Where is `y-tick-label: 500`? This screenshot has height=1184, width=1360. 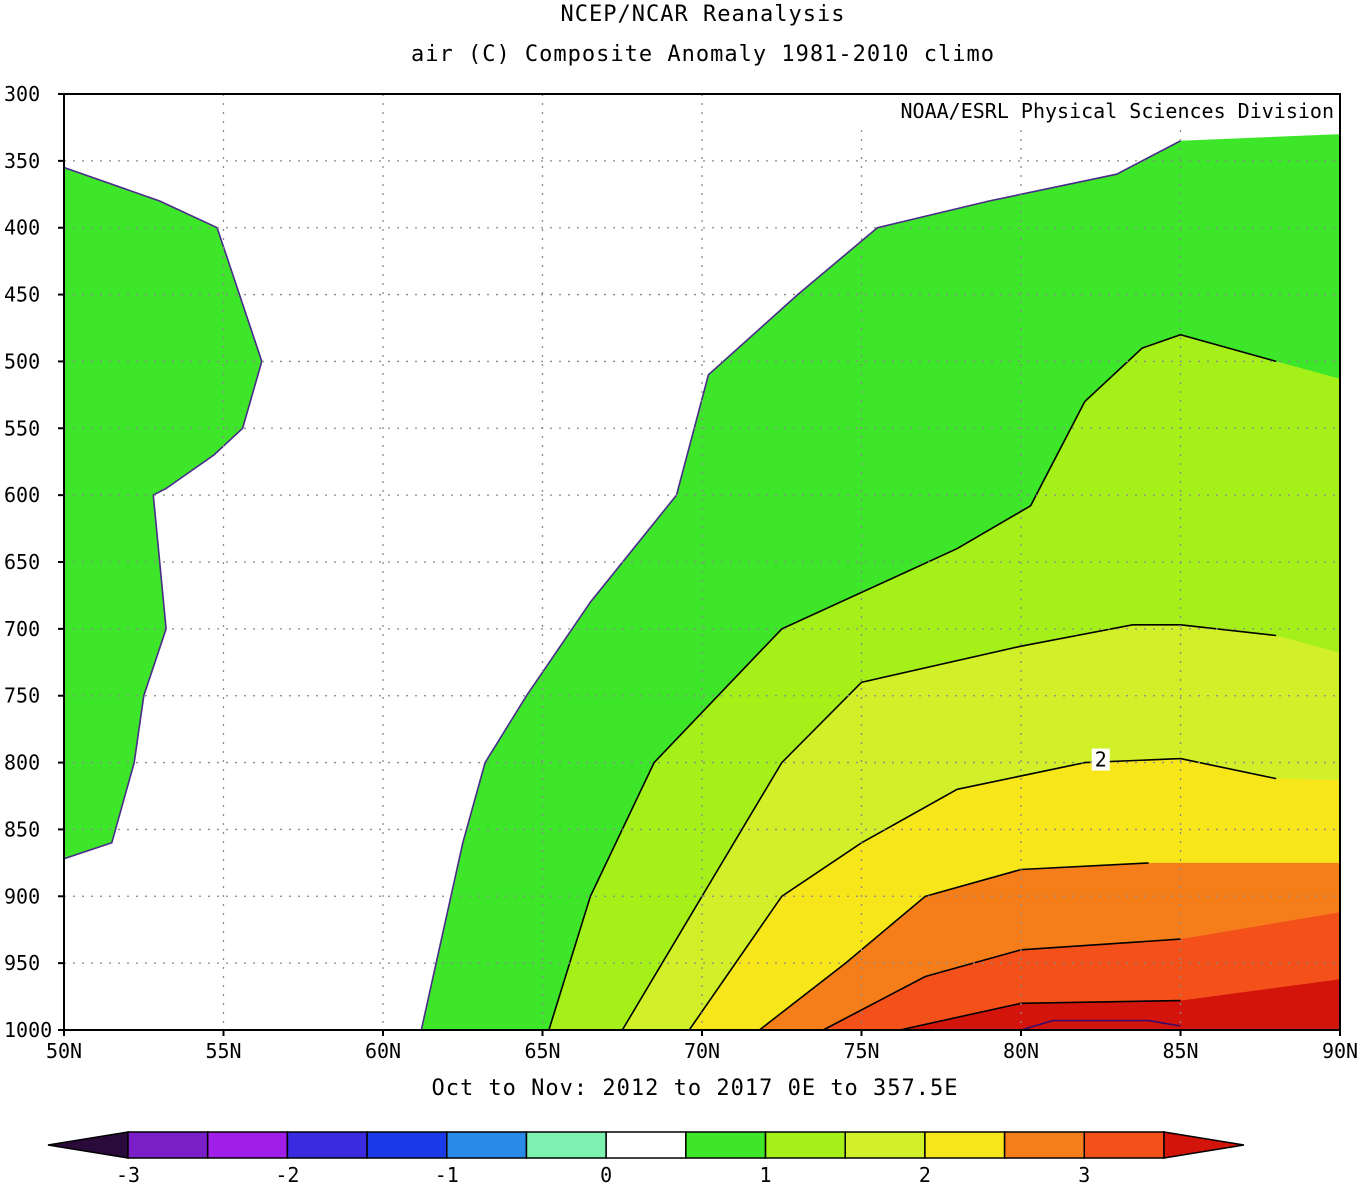
y-tick-label: 500 is located at coordinates (22, 361).